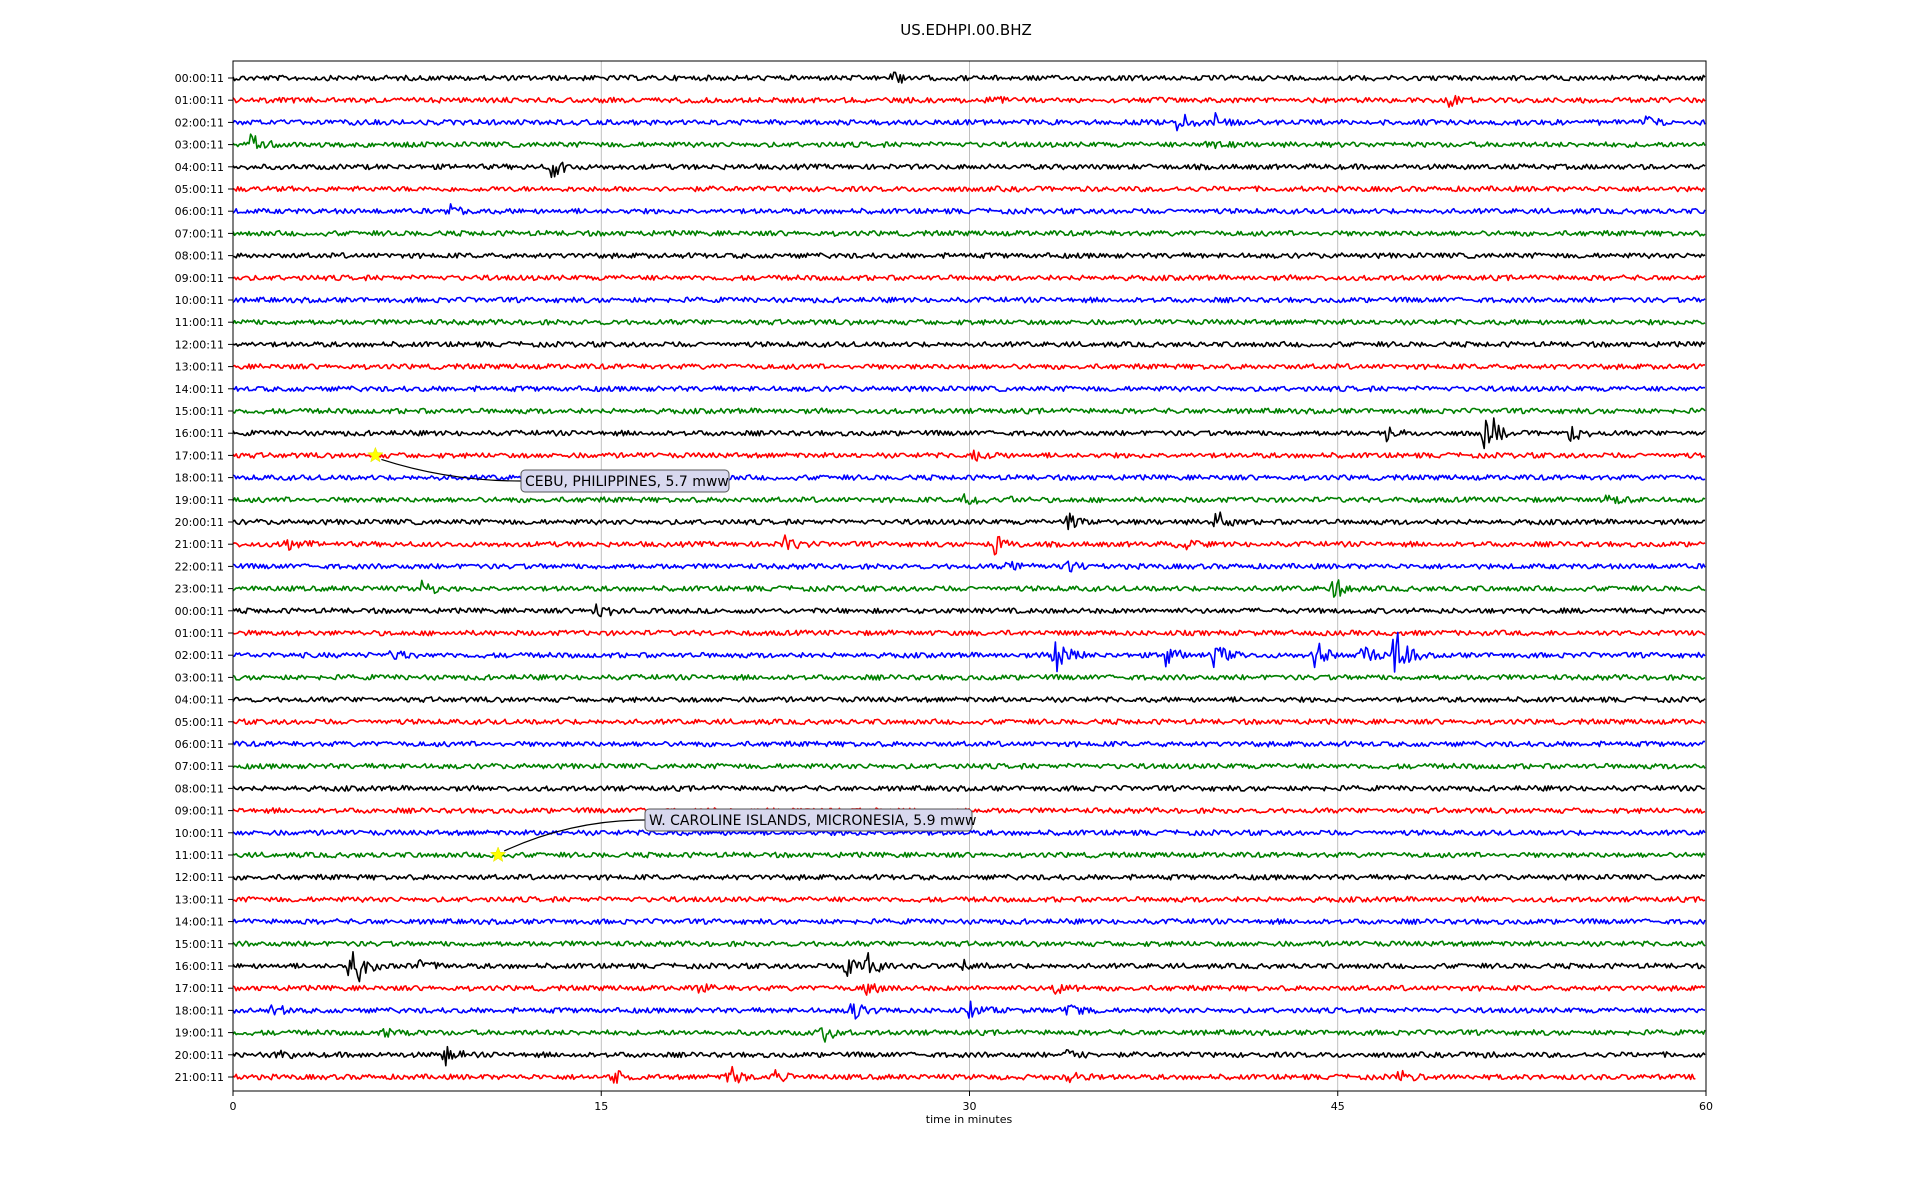 Image resolution: width=1920 pixels, height=1200 pixels. Describe the element at coordinates (199, 433) in the screenshot. I see `row-time-label: 16:00:11` at that location.